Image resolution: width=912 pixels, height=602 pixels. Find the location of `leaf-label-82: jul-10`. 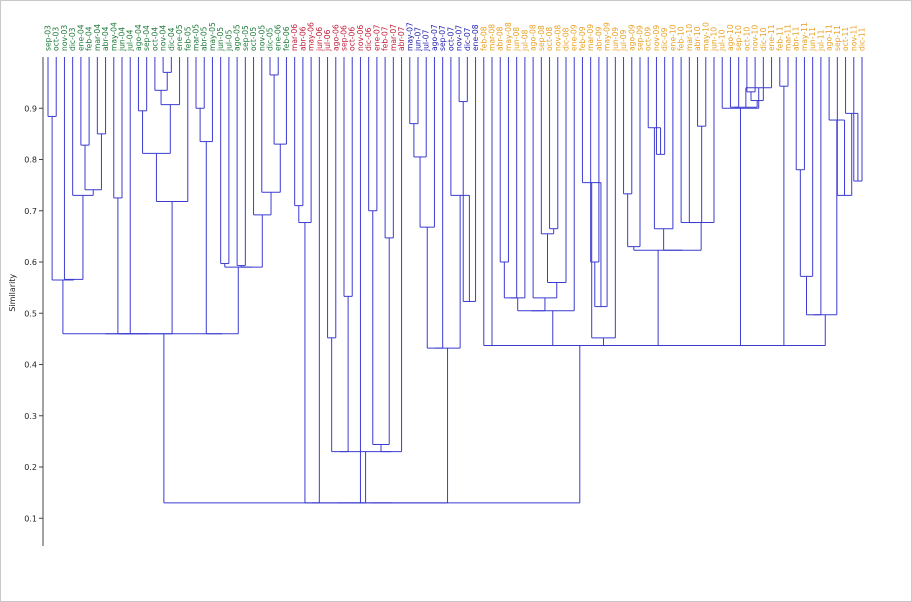

leaf-label-82: jul-10 is located at coordinates (722, 40).